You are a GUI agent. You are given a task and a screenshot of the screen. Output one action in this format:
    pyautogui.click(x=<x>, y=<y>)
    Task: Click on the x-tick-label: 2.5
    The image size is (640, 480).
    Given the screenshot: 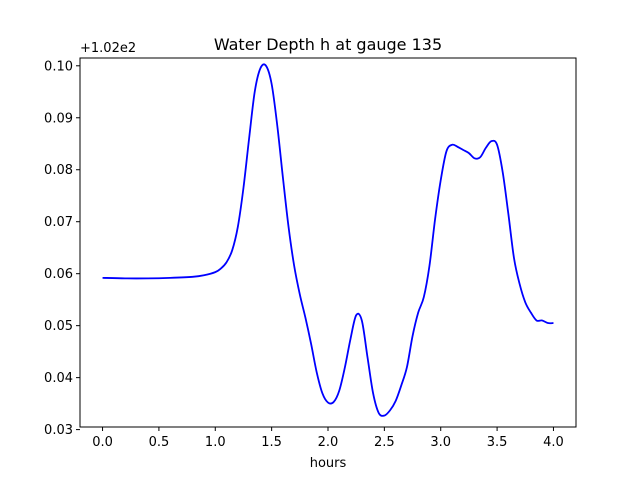 What is the action you would take?
    pyautogui.click(x=384, y=442)
    